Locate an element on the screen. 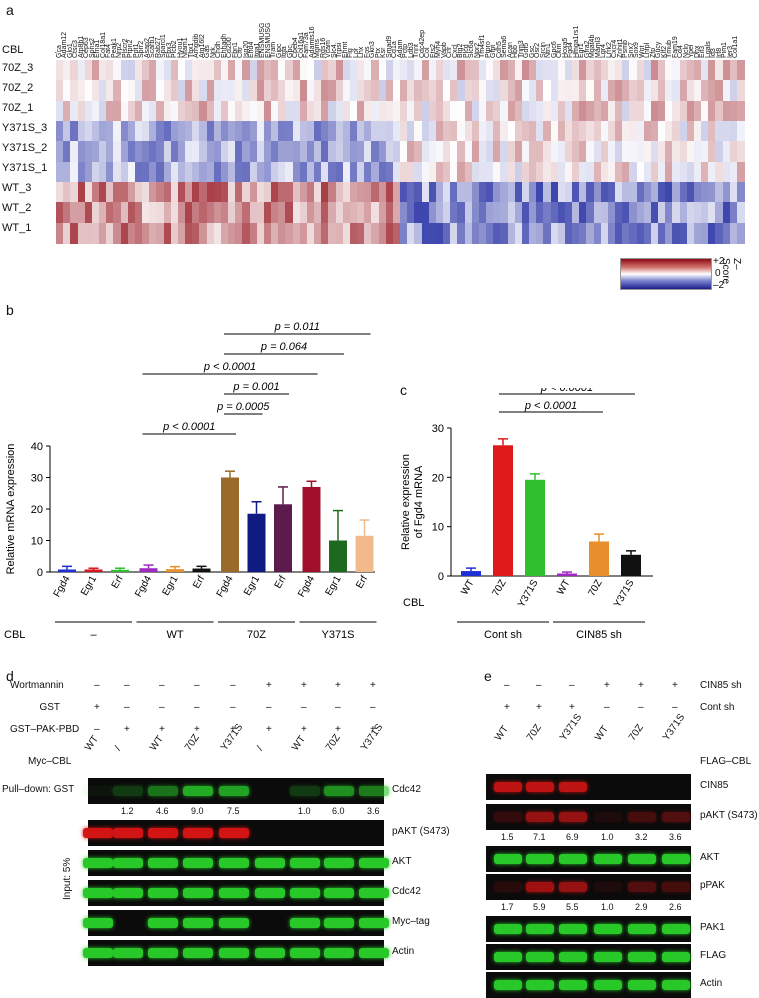 This screenshot has width=759, height=998. lane-label: Y371S is located at coordinates (674, 727).